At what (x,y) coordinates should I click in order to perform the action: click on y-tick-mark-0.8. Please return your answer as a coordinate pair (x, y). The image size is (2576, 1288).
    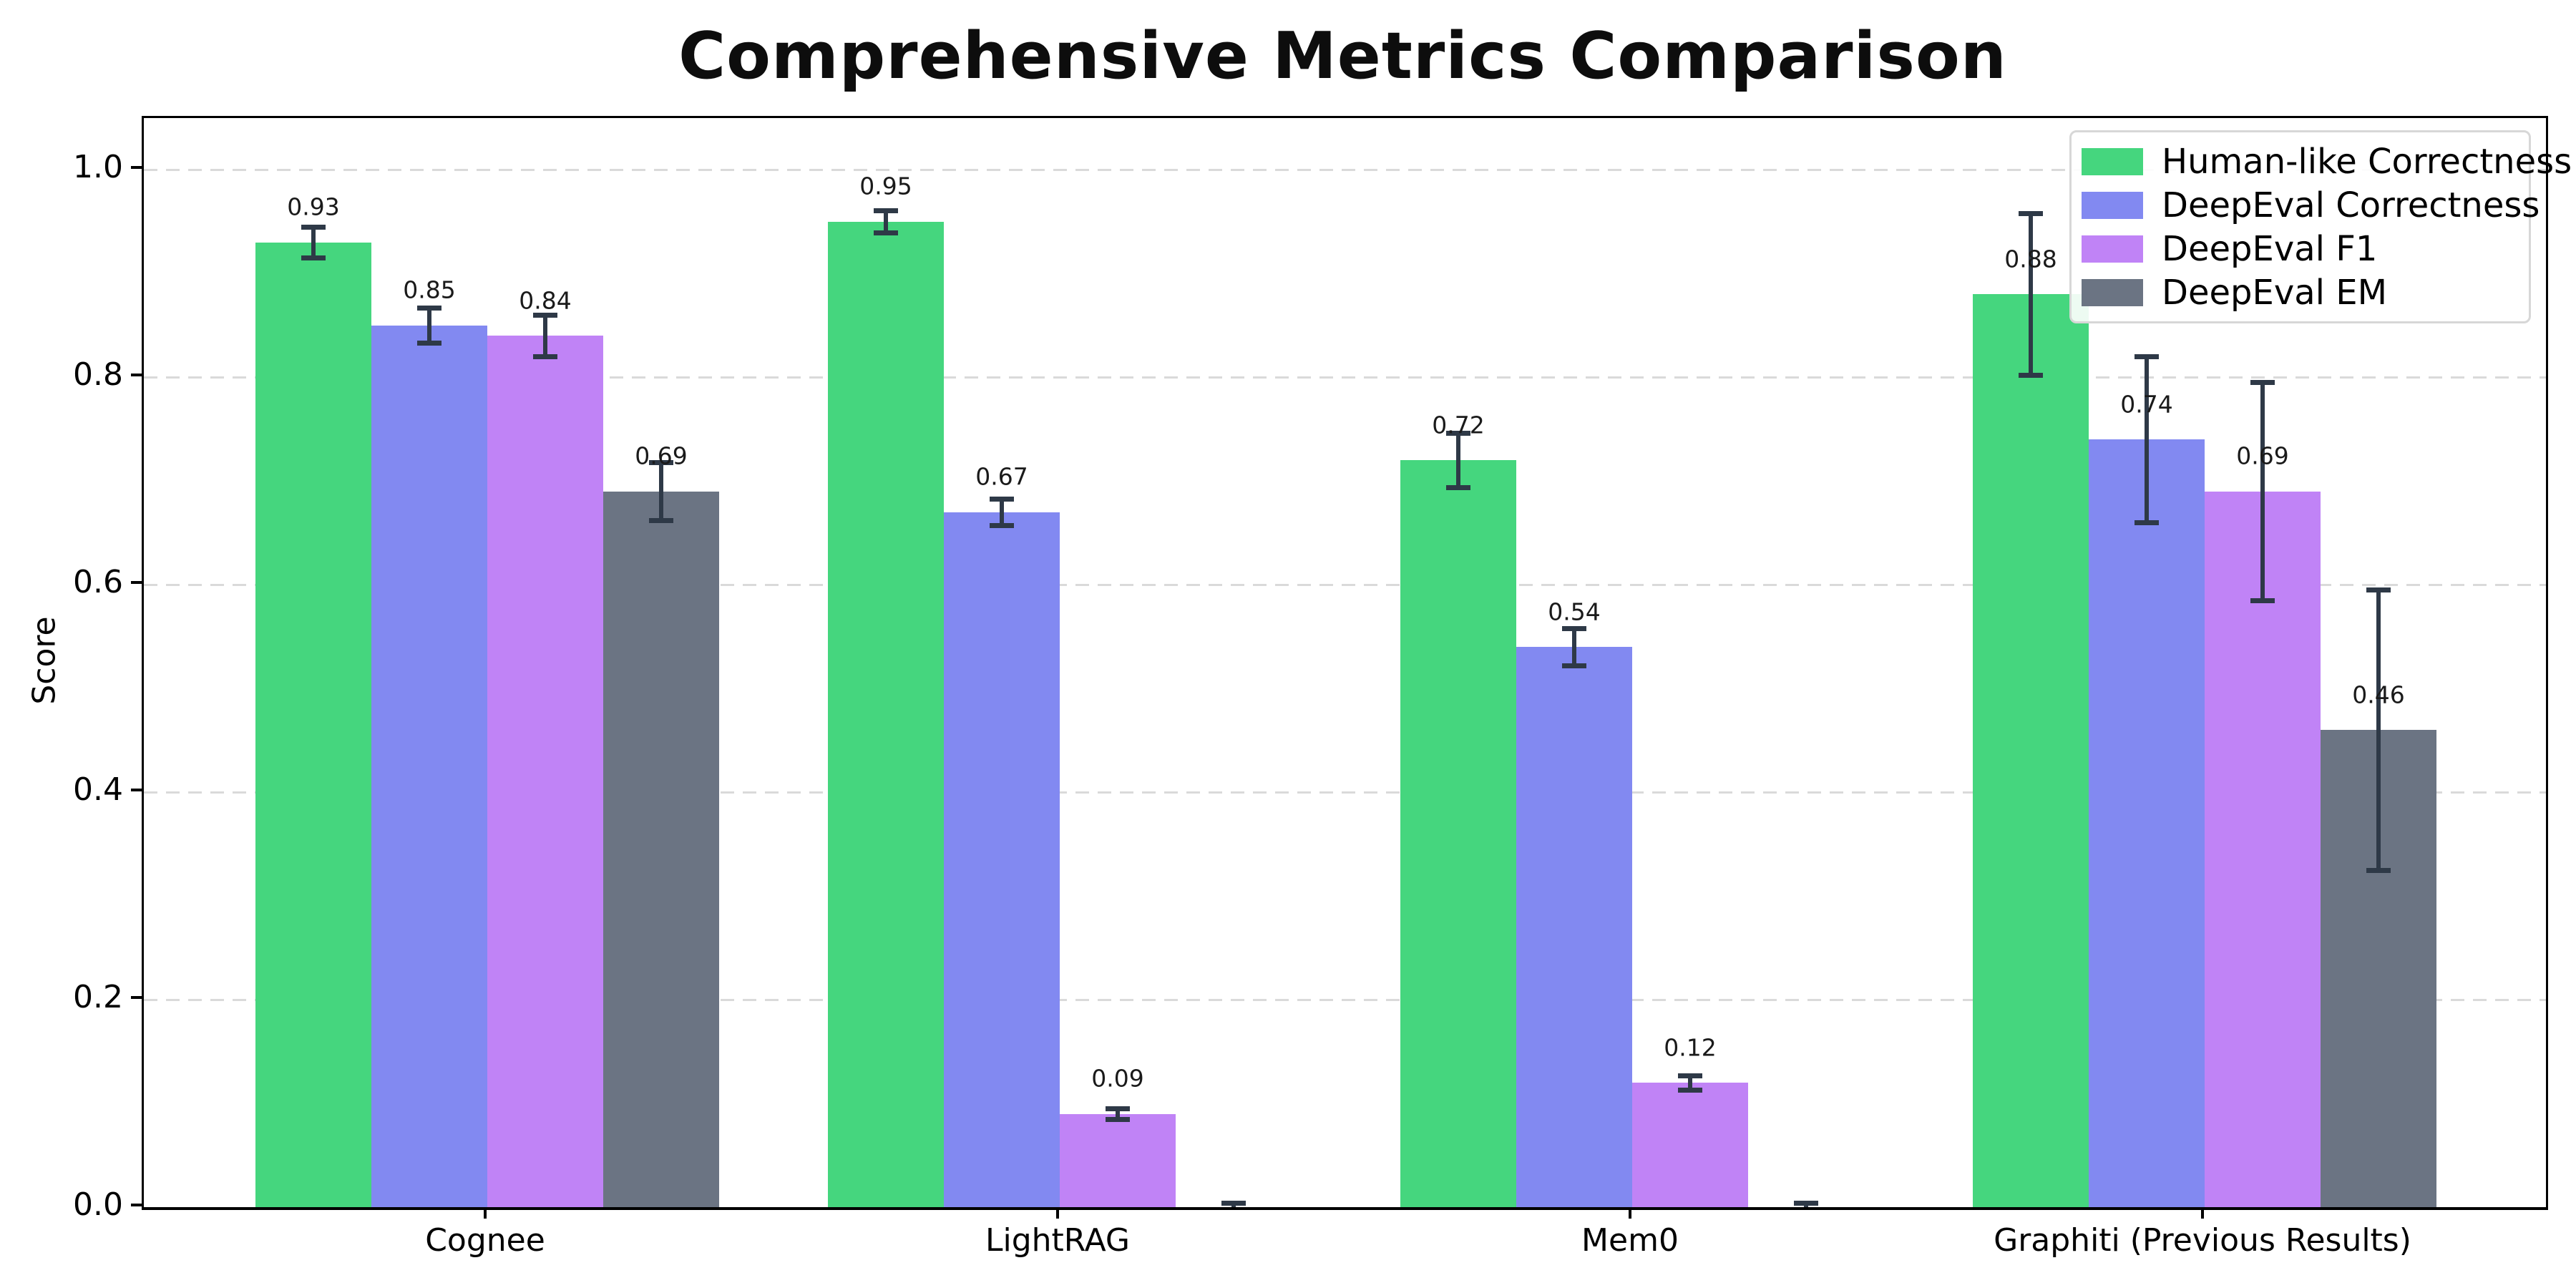
    Looking at the image, I should click on (136, 375).